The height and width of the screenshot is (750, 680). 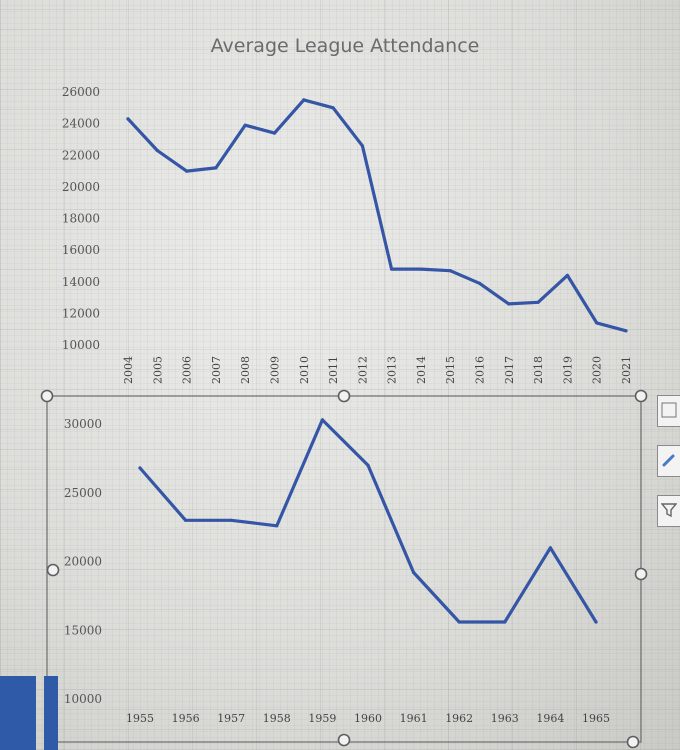 What do you see at coordinates (450, 370) in the screenshot?
I see `x-tick-label: 2015` at bounding box center [450, 370].